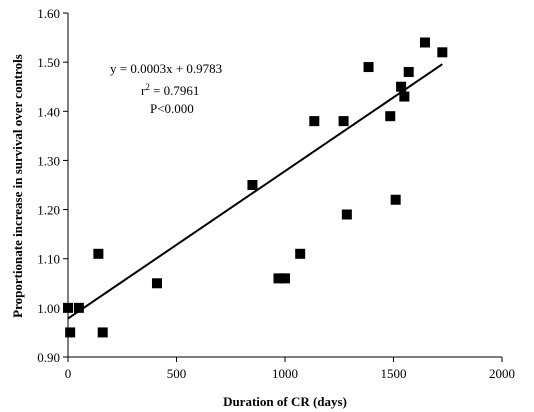  Describe the element at coordinates (48, 13) in the screenshot. I see `y-tick-label: 1.60` at that location.